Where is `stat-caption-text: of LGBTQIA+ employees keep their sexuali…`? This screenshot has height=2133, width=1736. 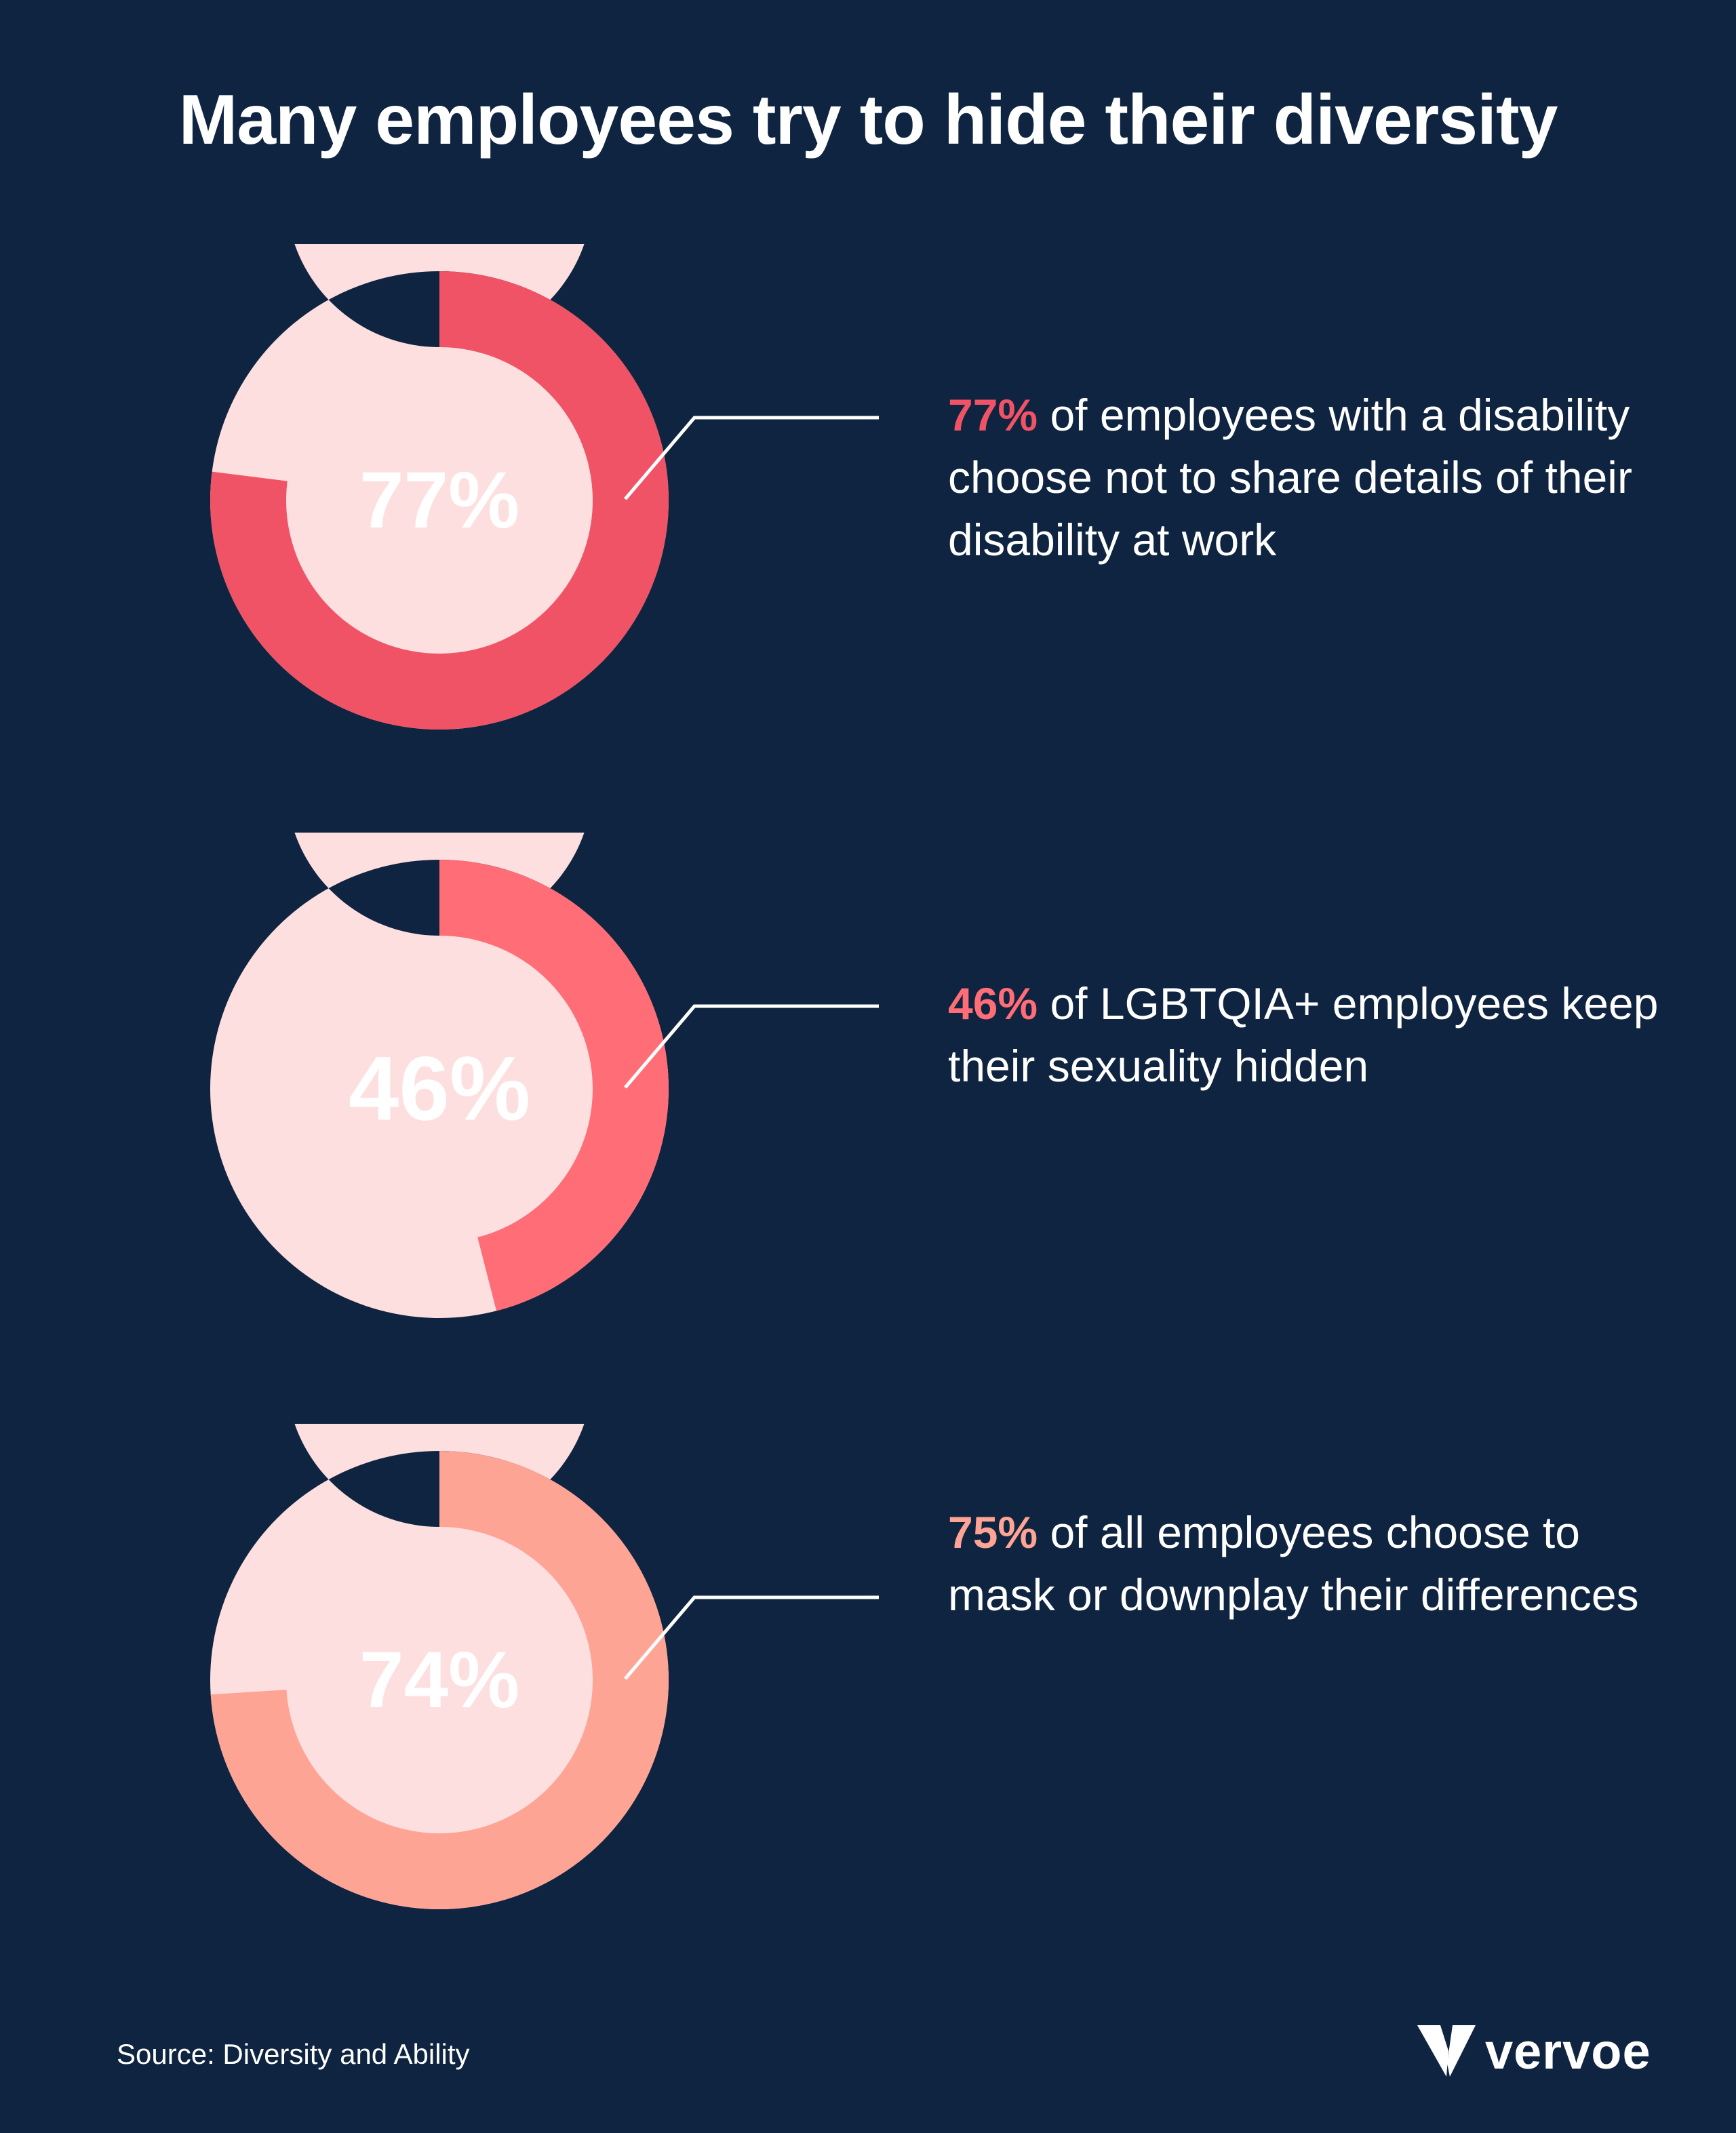 stat-caption-text: of LGBTQIA+ employees keep their sexuali… is located at coordinates (1303, 1034).